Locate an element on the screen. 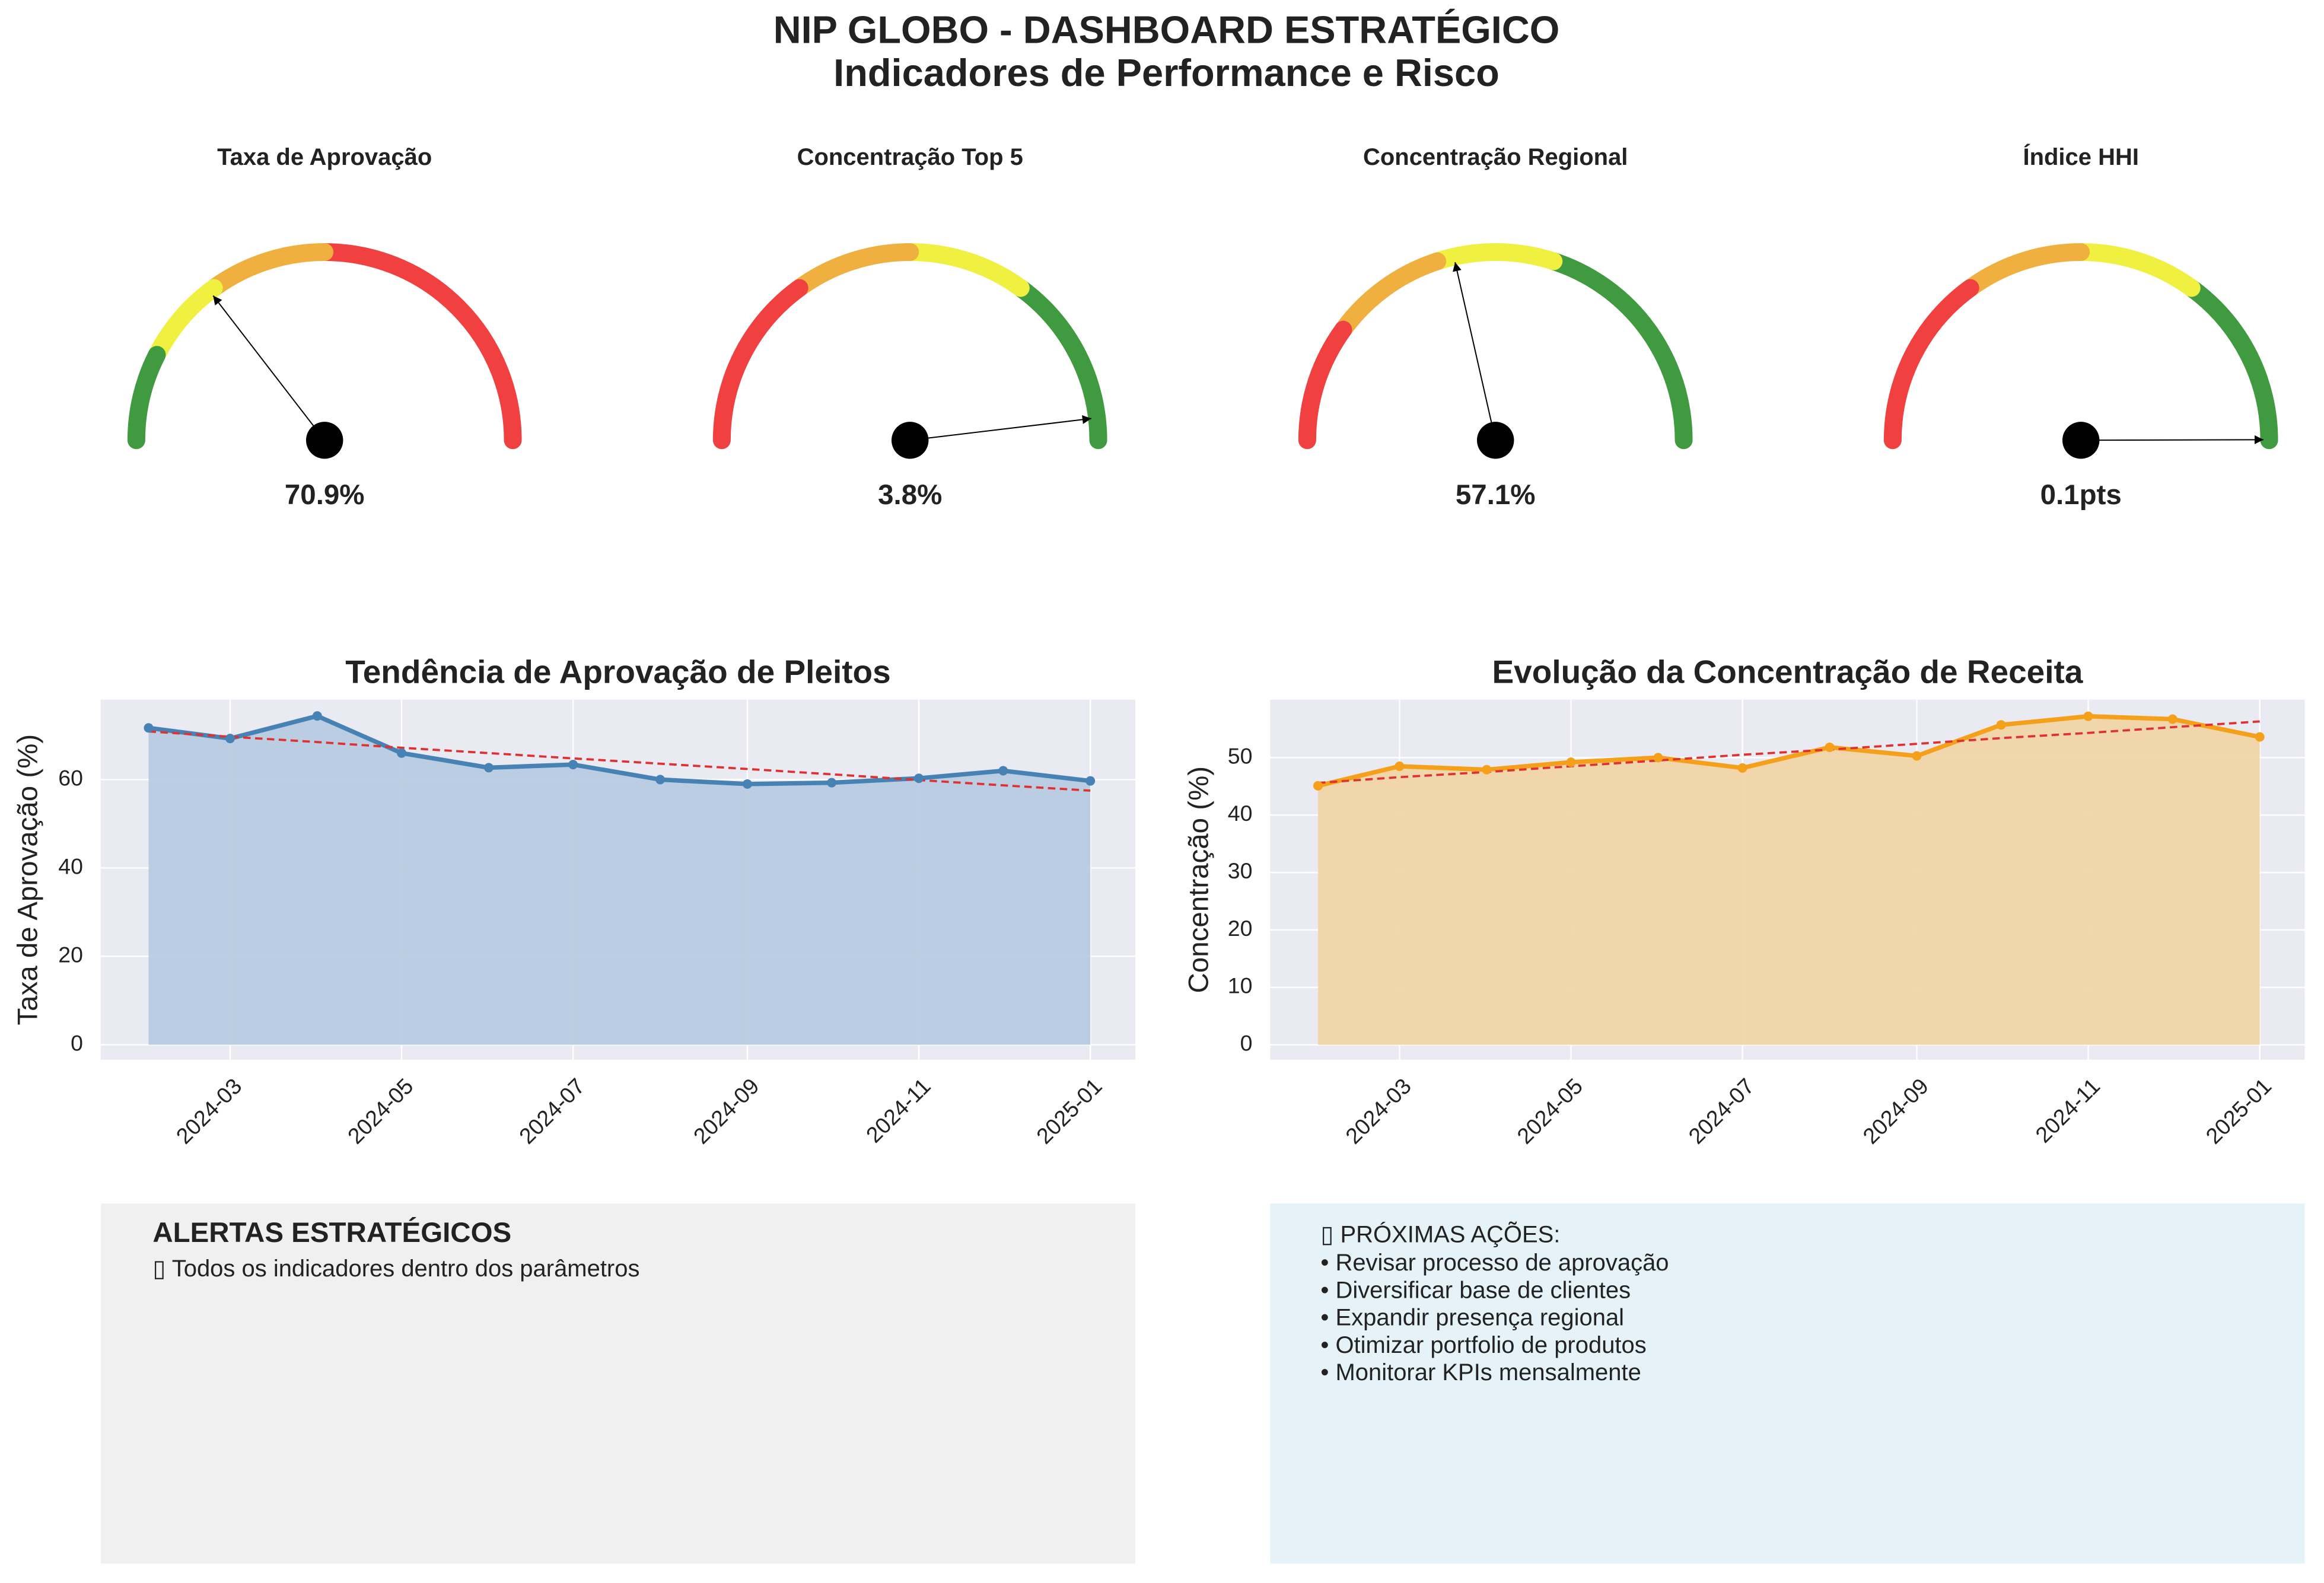 The image size is (2324, 1583). action-item: • Expandir presença regional is located at coordinates (1472, 1318).